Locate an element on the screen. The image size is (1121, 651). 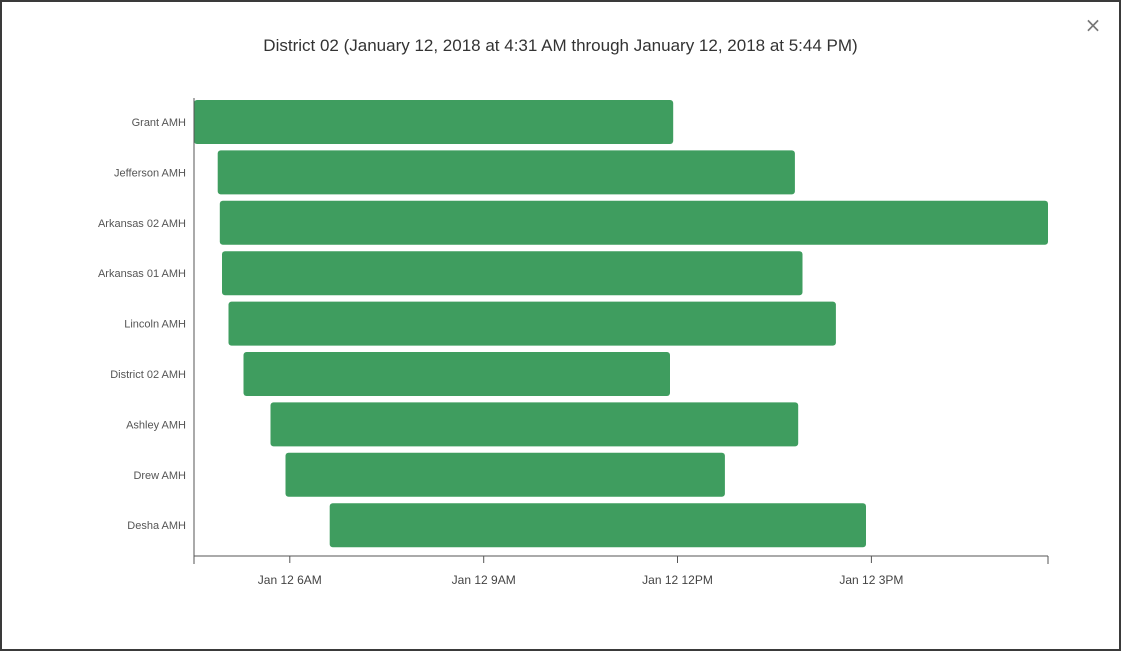
bar-grant-amh is located at coordinates (434, 122).